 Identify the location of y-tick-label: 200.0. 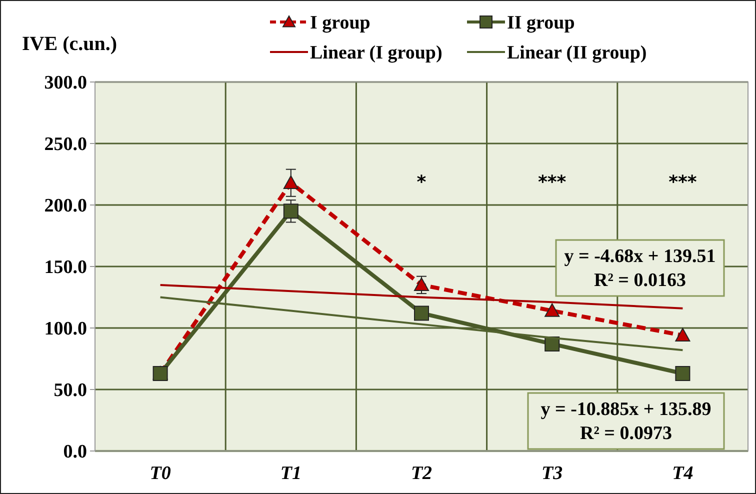
(65, 206).